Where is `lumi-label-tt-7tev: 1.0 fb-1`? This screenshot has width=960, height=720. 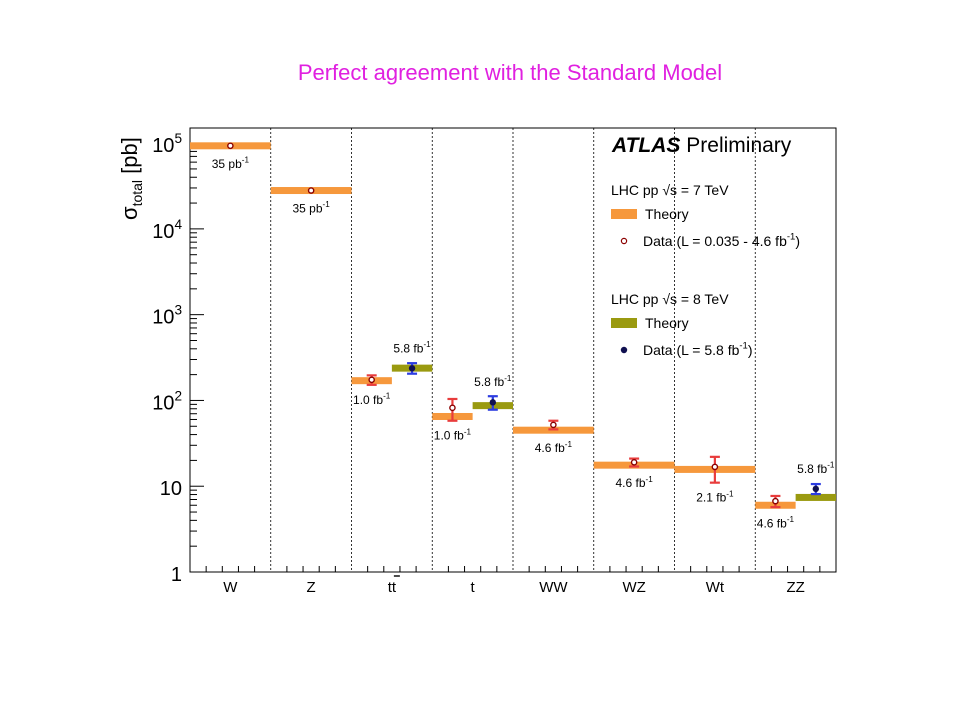 lumi-label-tt-7tev: 1.0 fb-1 is located at coordinates (372, 398).